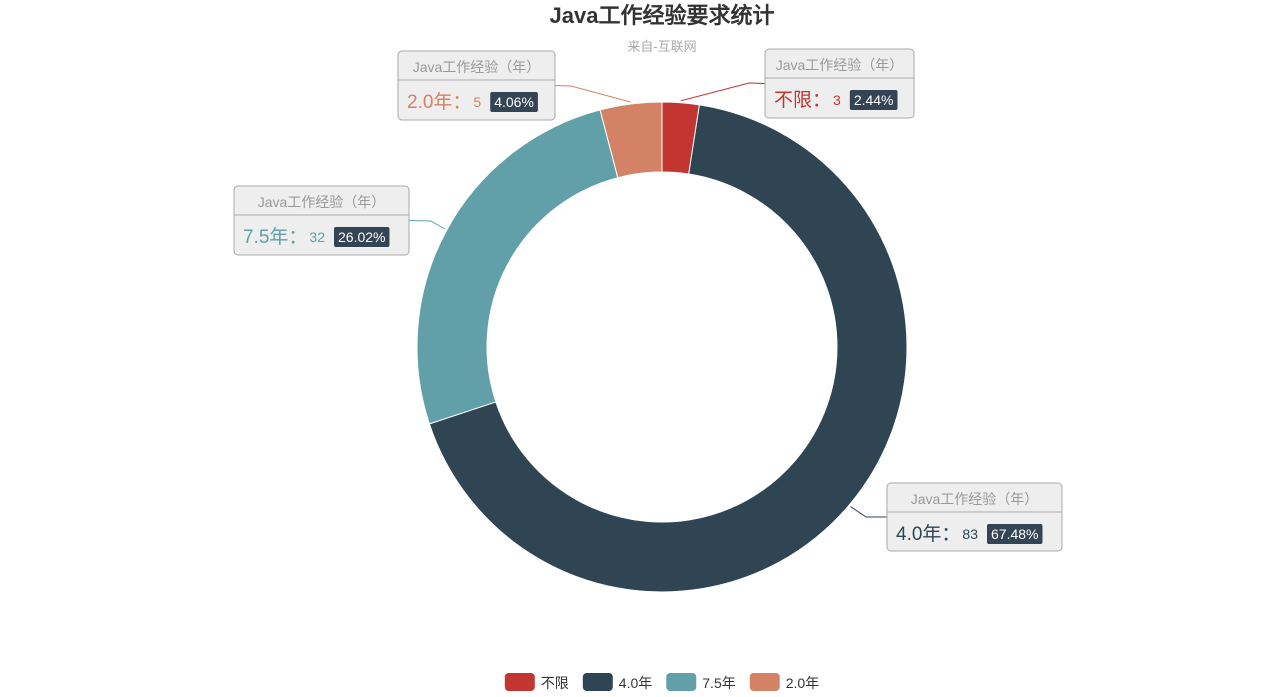  What do you see at coordinates (317, 237) in the screenshot?
I see `label-value: 32` at bounding box center [317, 237].